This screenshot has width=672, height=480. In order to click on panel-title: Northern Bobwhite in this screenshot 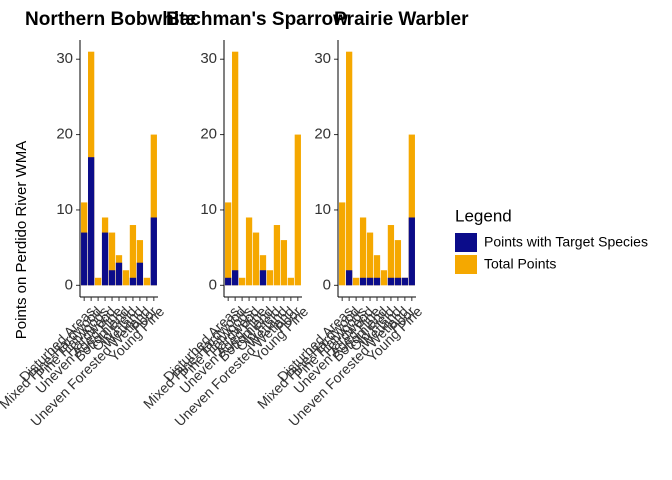, I will do `click(110, 19)`.